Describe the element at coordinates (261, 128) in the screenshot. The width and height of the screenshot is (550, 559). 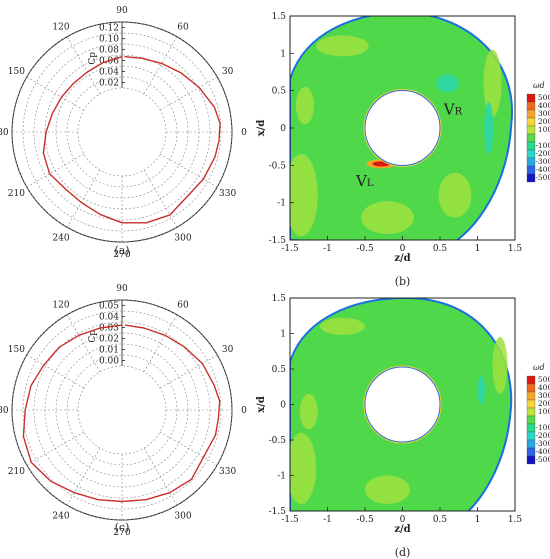
I see `y-axis-label: x/d` at that location.